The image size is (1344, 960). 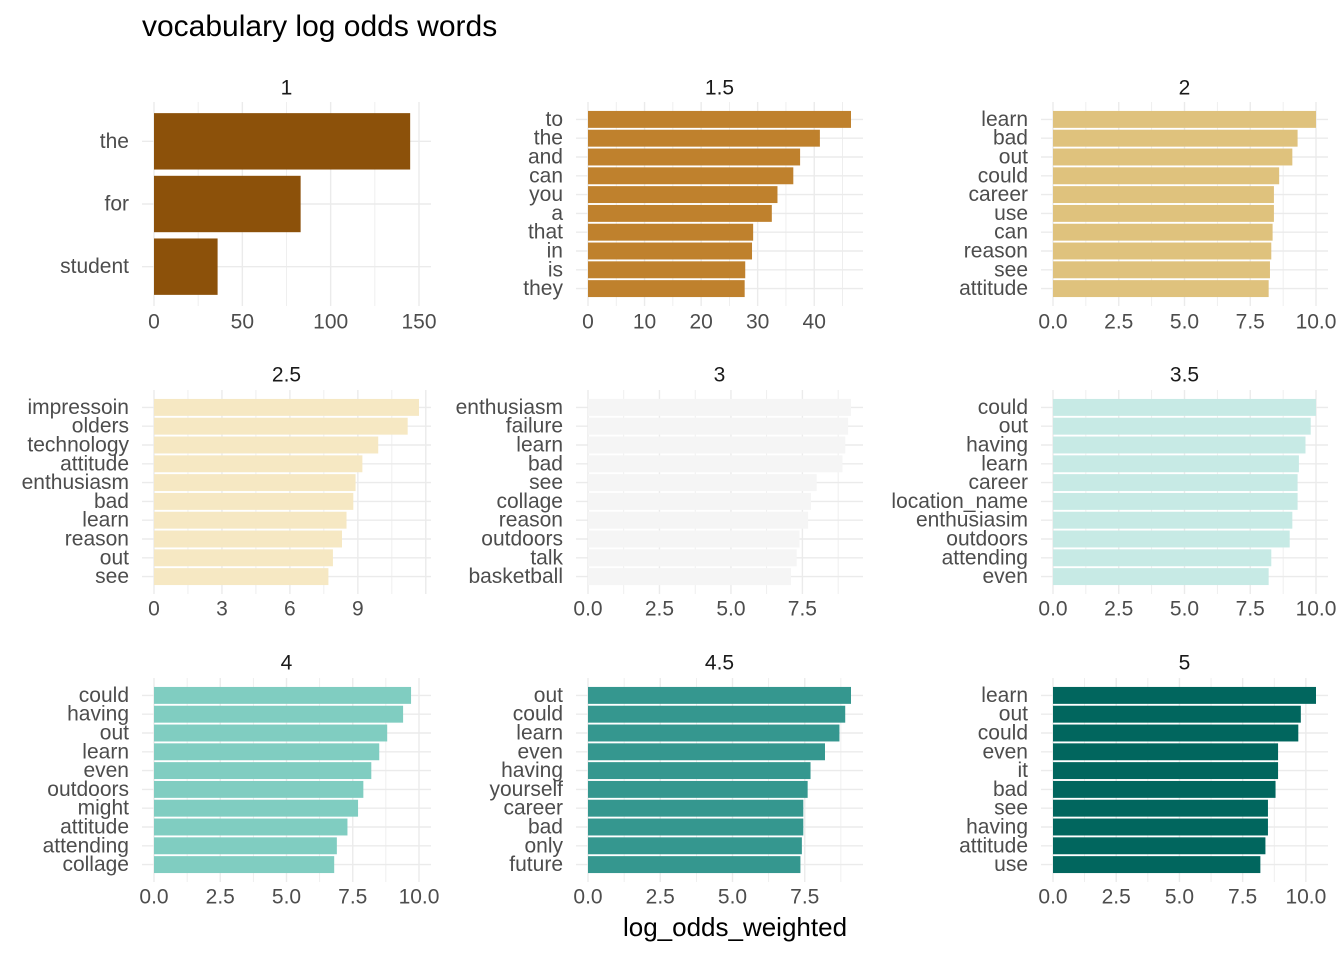 What do you see at coordinates (358, 609) in the screenshot?
I see `x-tick-label: 9` at bounding box center [358, 609].